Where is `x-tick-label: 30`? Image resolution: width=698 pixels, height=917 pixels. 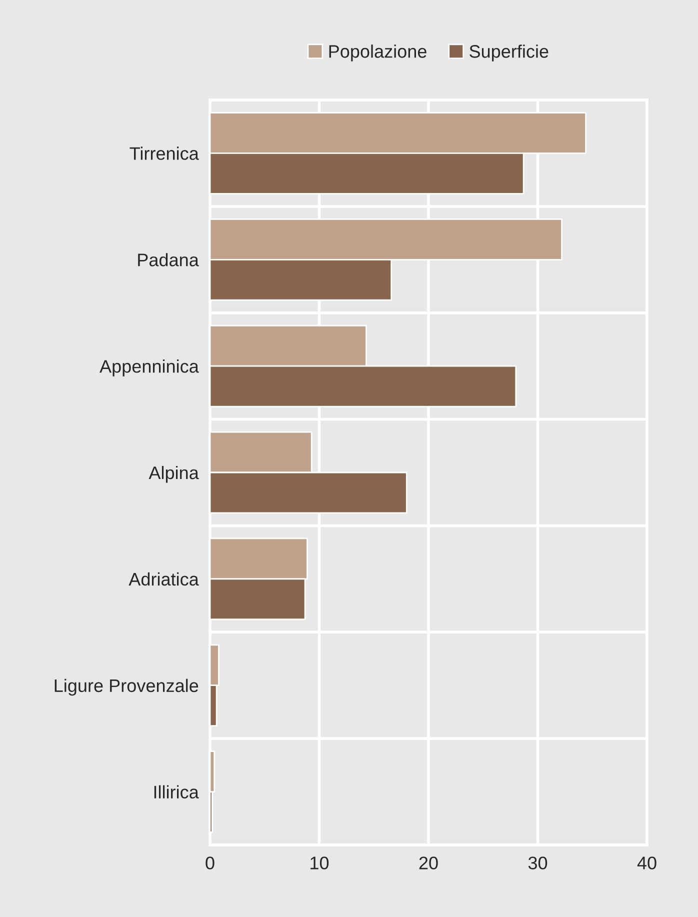 x-tick-label: 30 is located at coordinates (538, 863).